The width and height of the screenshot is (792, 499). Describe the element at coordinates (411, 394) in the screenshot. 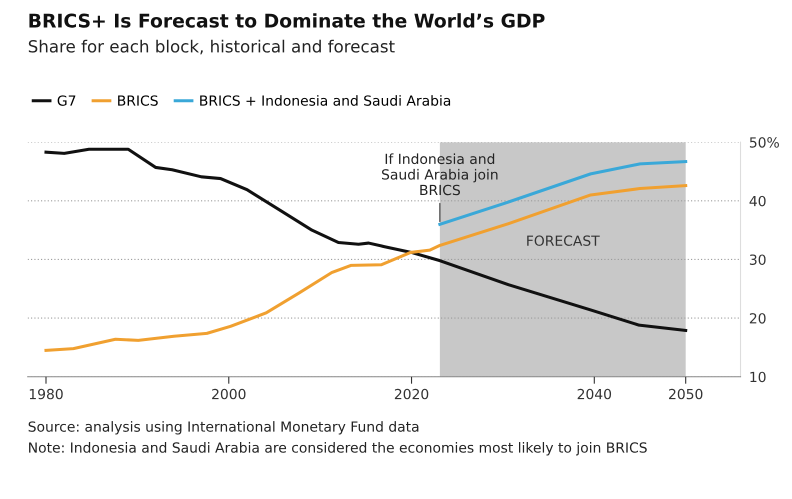

I see `x-tick-label: 2020` at that location.